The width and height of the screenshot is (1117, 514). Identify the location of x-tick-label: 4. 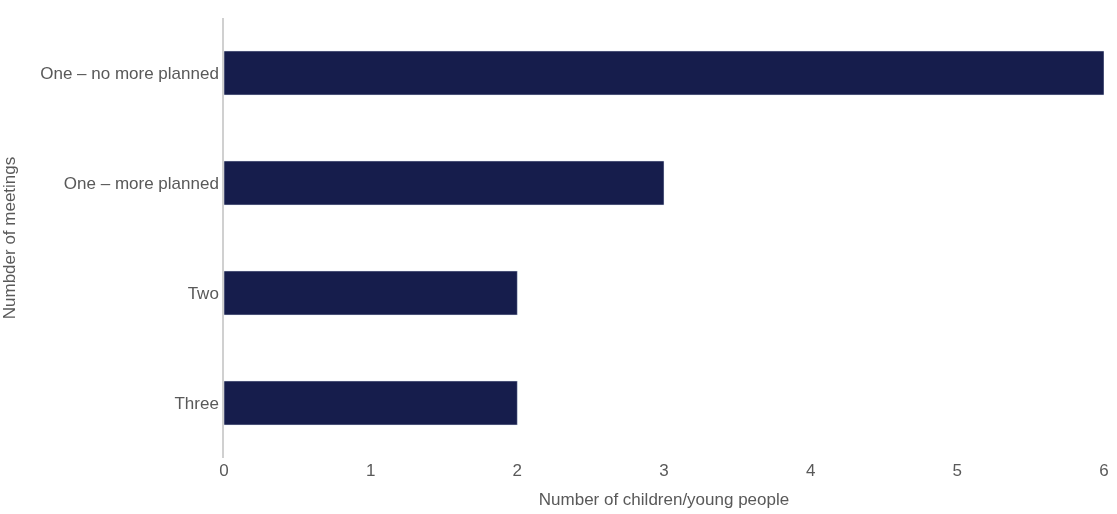
(810, 470).